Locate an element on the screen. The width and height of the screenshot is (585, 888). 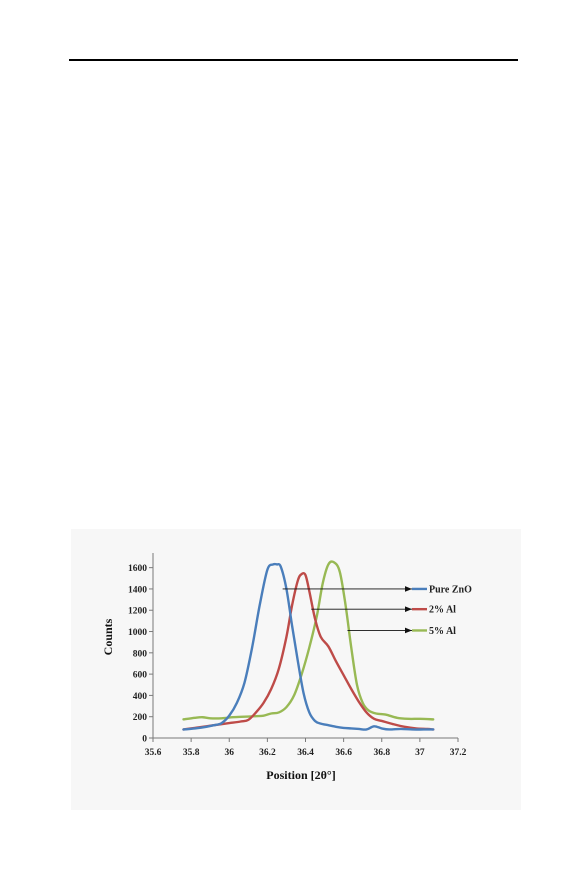
legend-label: Pure ZnO is located at coordinates (450, 589).